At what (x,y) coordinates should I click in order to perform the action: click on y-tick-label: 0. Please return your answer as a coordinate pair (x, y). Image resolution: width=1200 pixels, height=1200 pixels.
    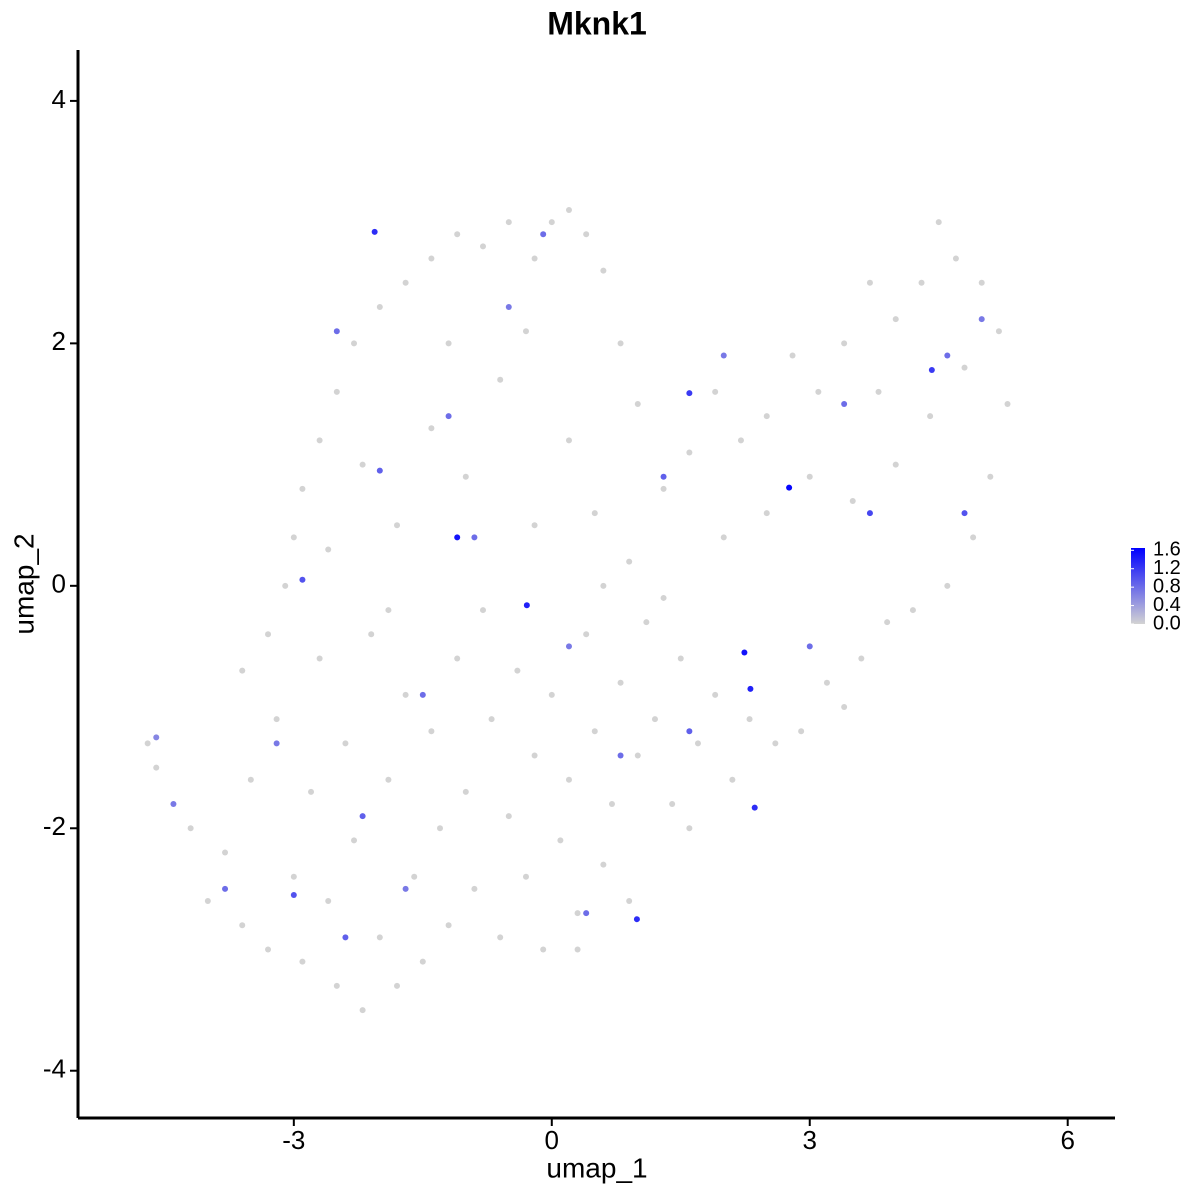
    Looking at the image, I should click on (59, 584).